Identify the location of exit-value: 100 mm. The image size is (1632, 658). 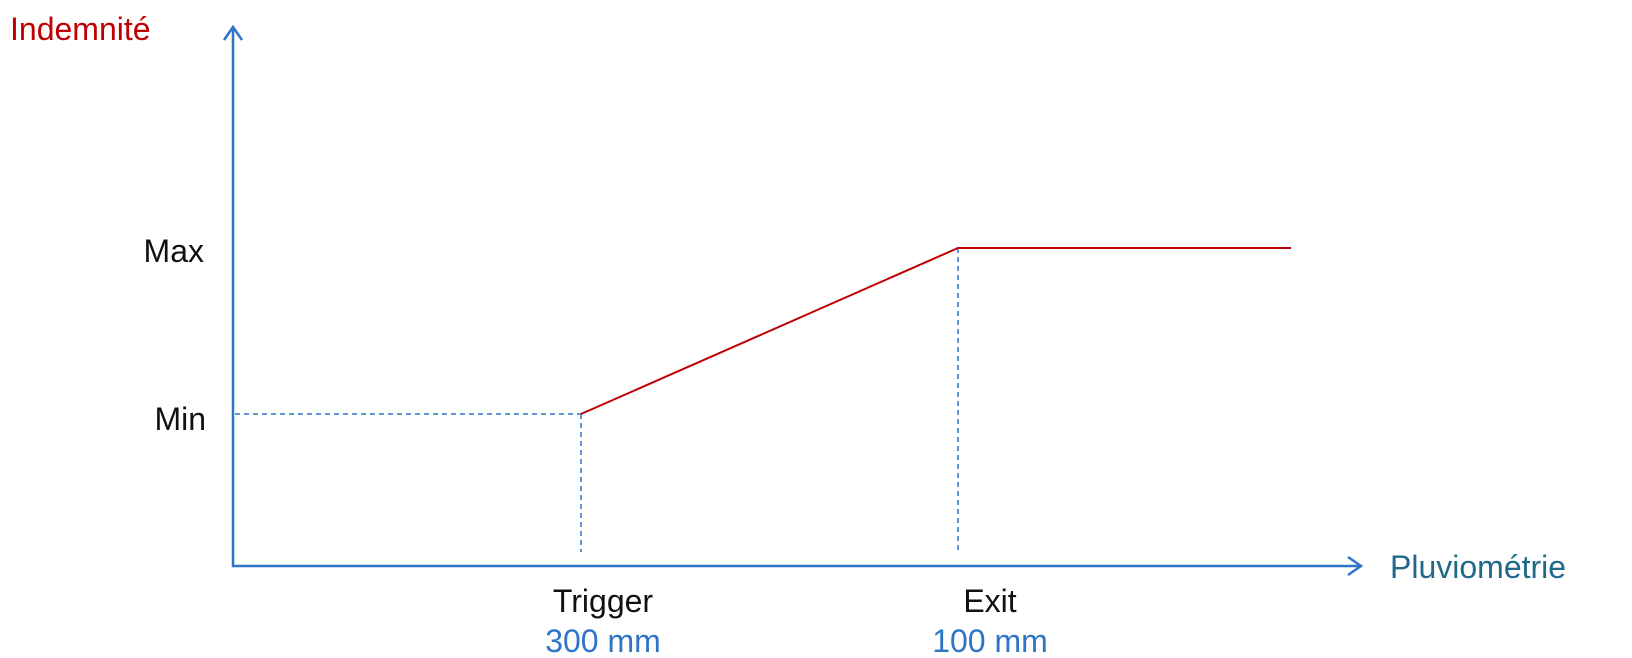
(990, 640).